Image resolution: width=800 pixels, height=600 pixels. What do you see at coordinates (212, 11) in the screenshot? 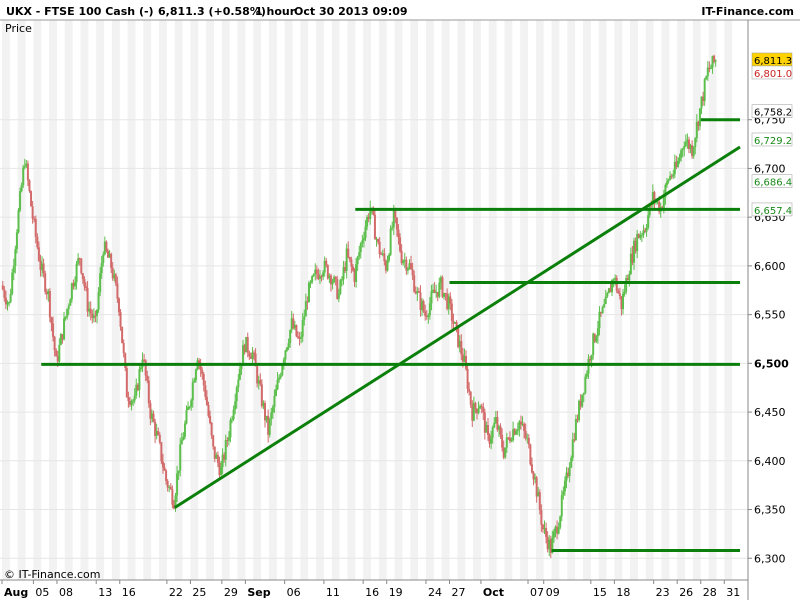
I see `quote-text: 6,811.3 (+0.58%)` at bounding box center [212, 11].